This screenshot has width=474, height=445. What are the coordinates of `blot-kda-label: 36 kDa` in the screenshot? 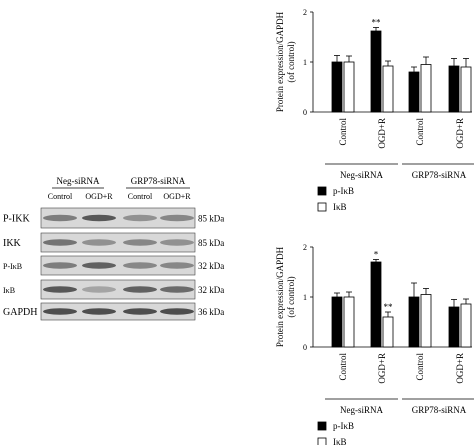 It's located at (211, 312).